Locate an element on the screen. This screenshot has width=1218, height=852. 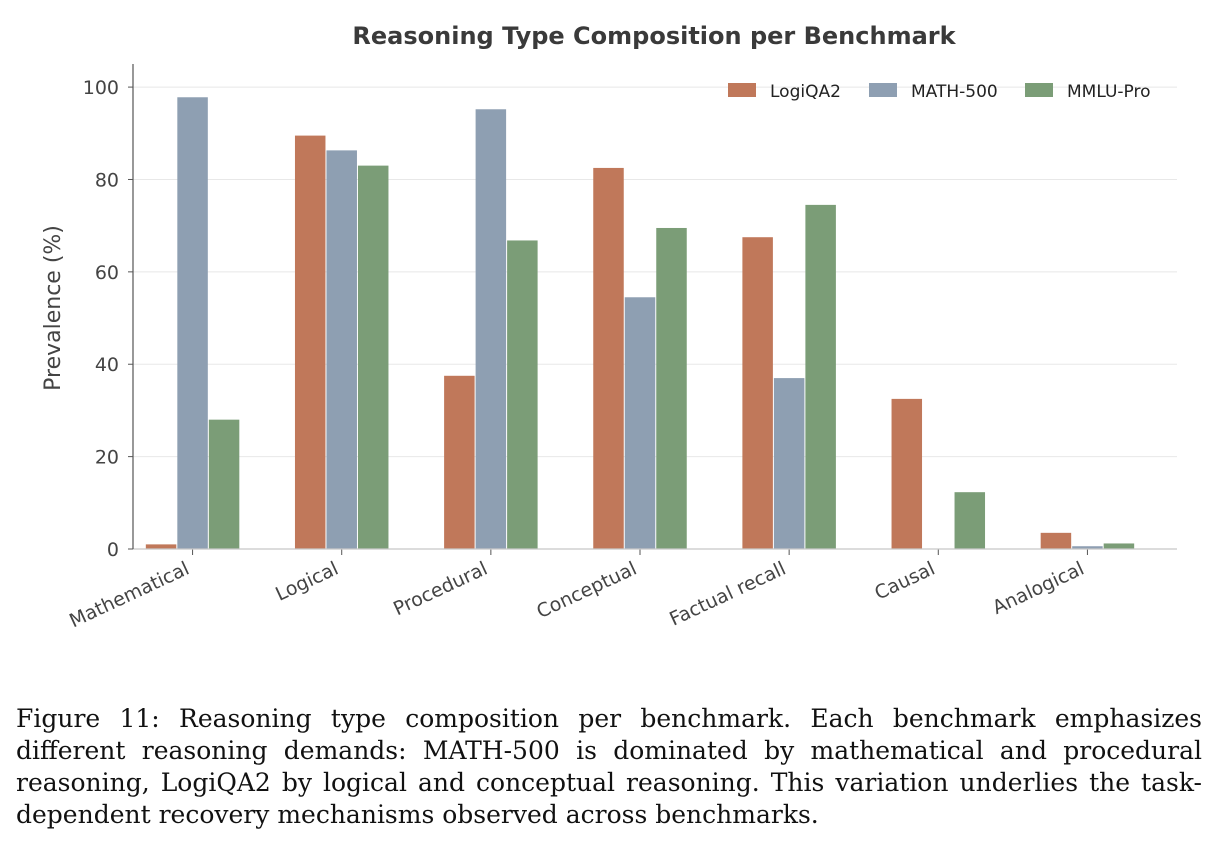
x-tick-label: Conceptual is located at coordinates (586, 590).